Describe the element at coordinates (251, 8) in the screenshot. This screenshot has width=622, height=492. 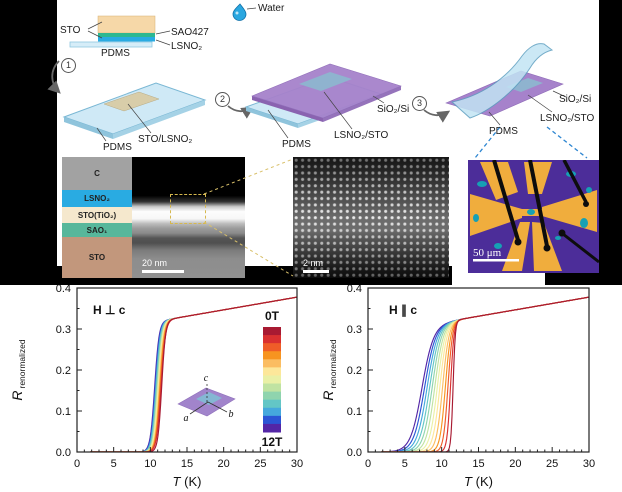
I see `water-leader-line` at that location.